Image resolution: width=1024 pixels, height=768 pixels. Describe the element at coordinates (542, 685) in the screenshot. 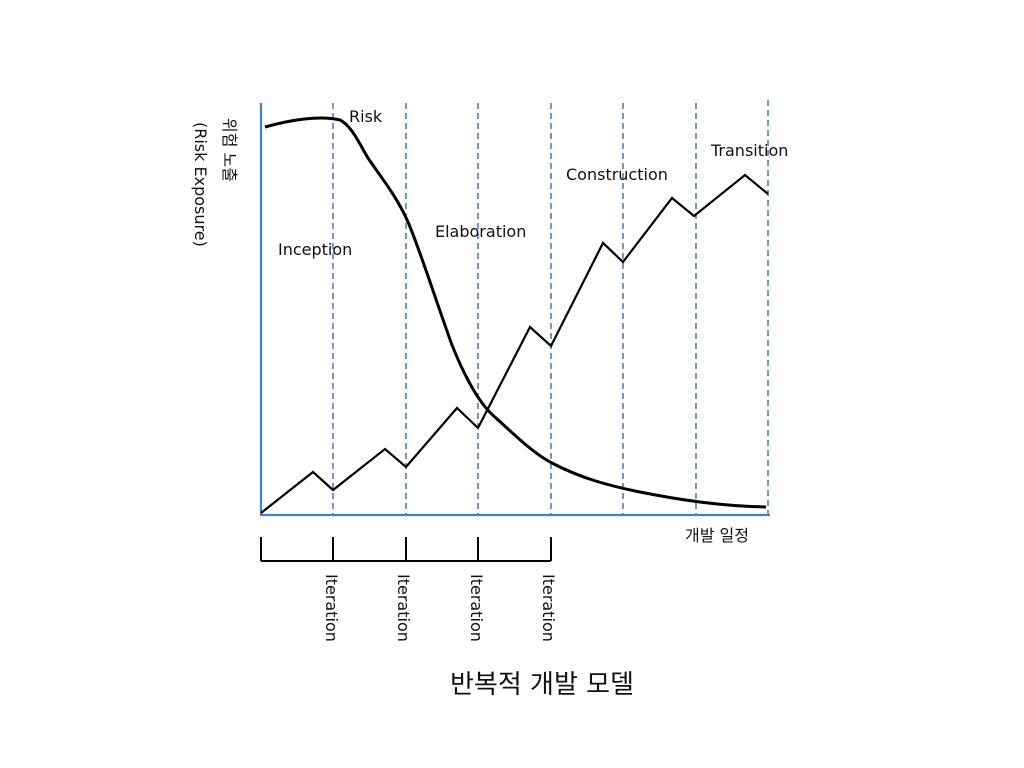

I see `diagram-title: 반복적 개발 모델` at that location.